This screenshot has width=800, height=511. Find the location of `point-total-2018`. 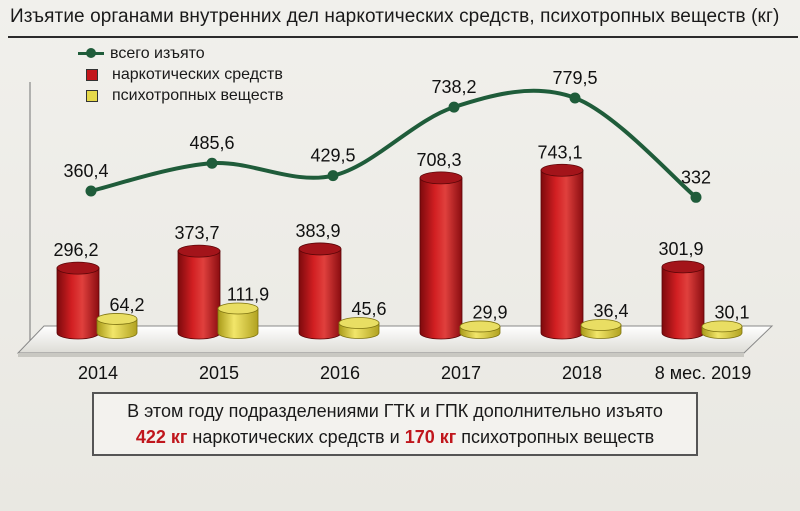

point-total-2018 is located at coordinates (575, 98).